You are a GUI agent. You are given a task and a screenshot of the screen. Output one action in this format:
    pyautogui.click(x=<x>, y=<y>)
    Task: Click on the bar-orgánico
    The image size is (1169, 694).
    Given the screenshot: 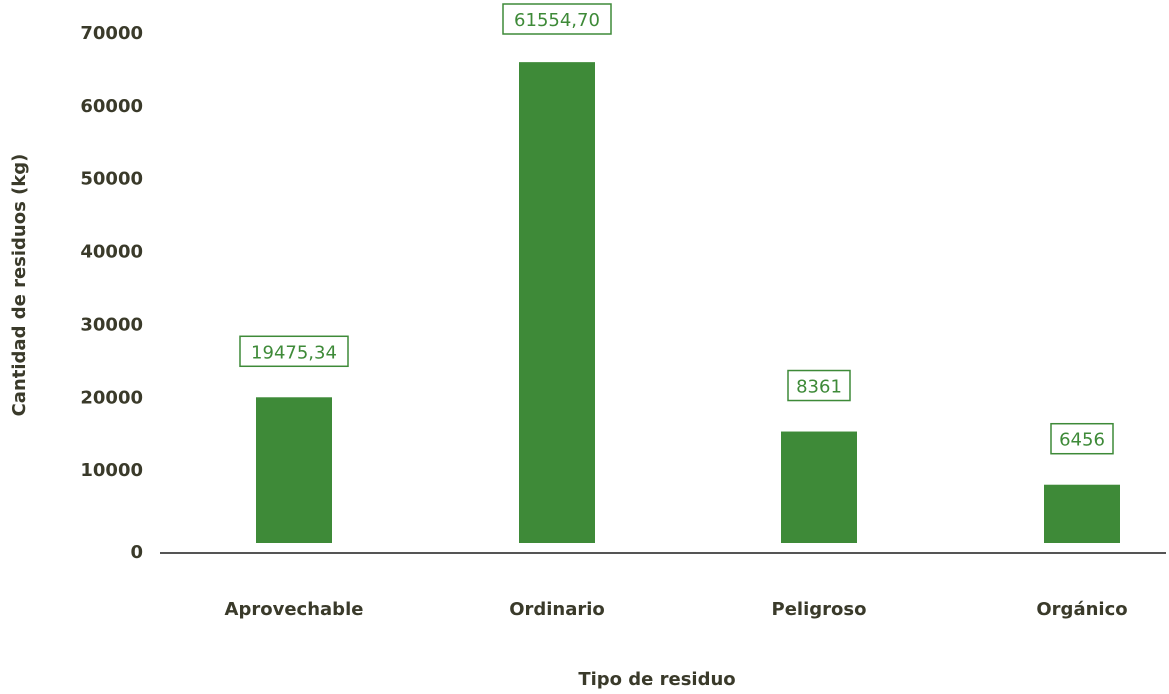 What is the action you would take?
    pyautogui.click(x=1082, y=513)
    